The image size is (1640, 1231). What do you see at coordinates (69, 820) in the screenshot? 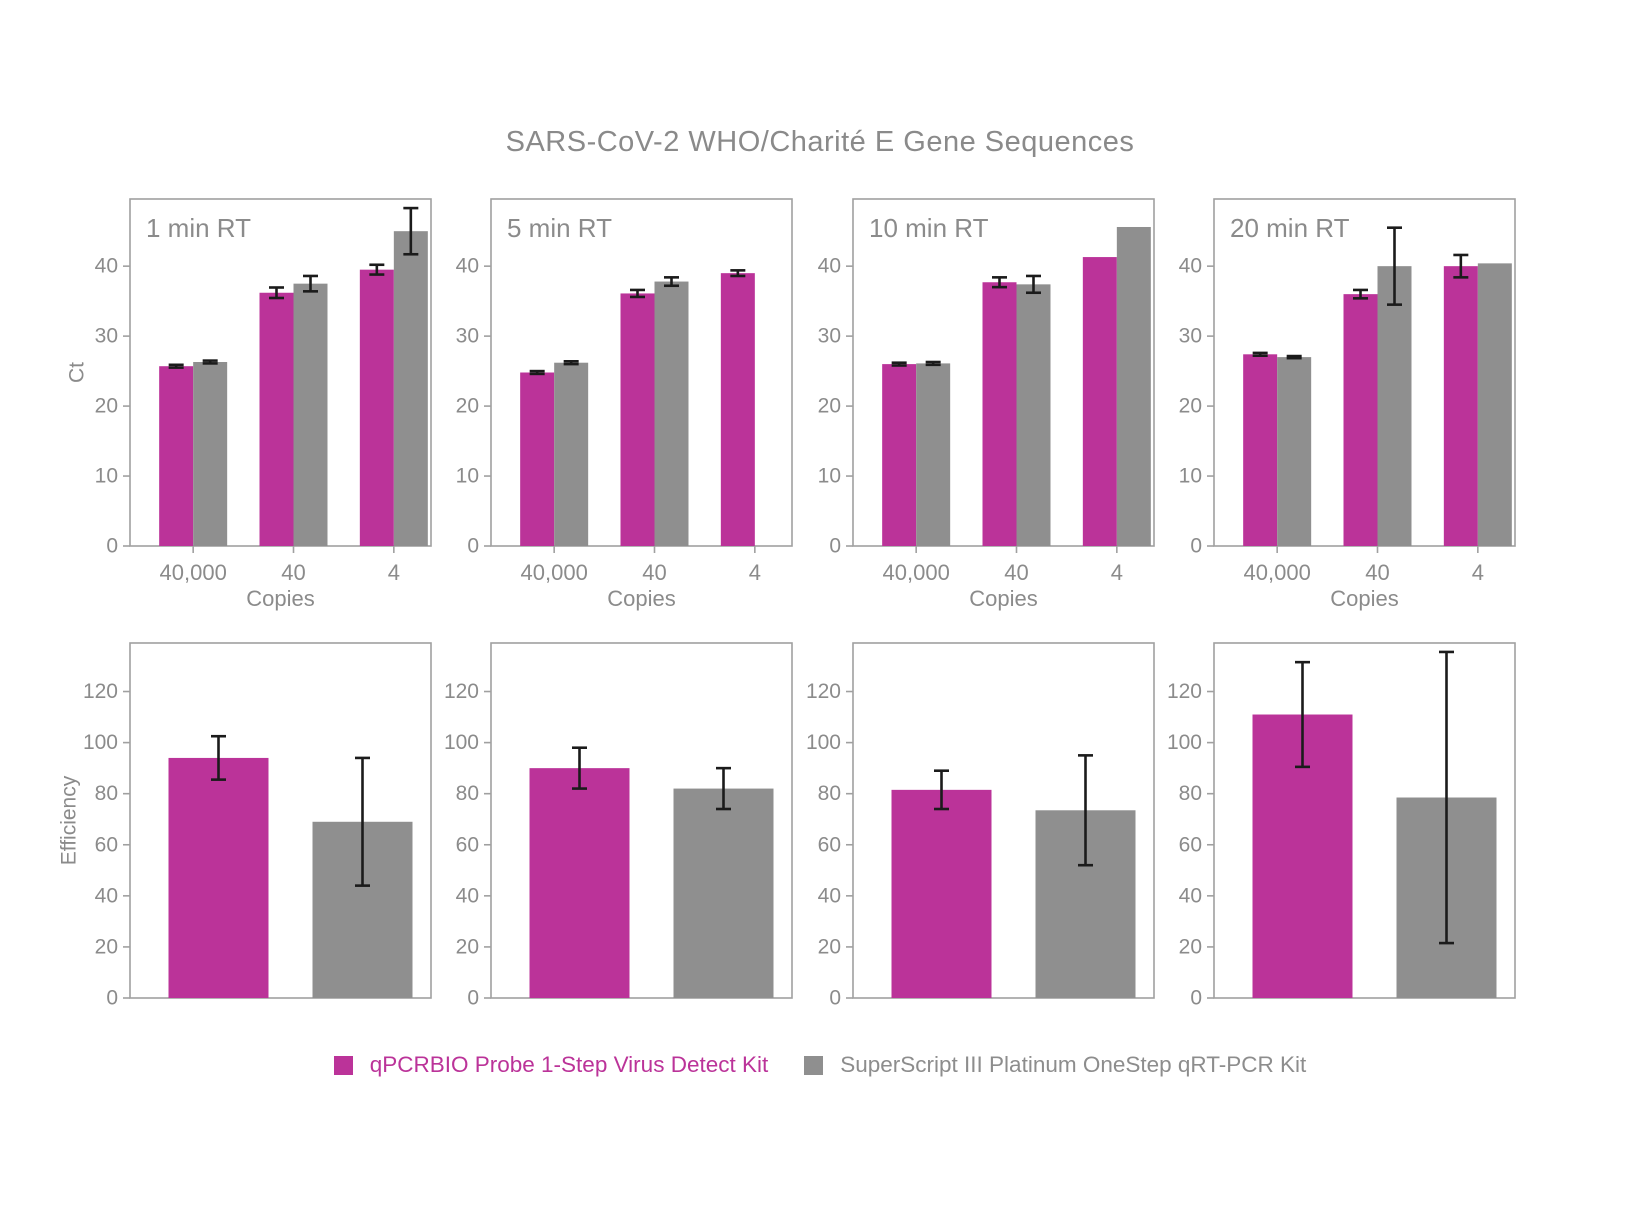
I see `y-axis-title: Efficiency` at bounding box center [69, 820].